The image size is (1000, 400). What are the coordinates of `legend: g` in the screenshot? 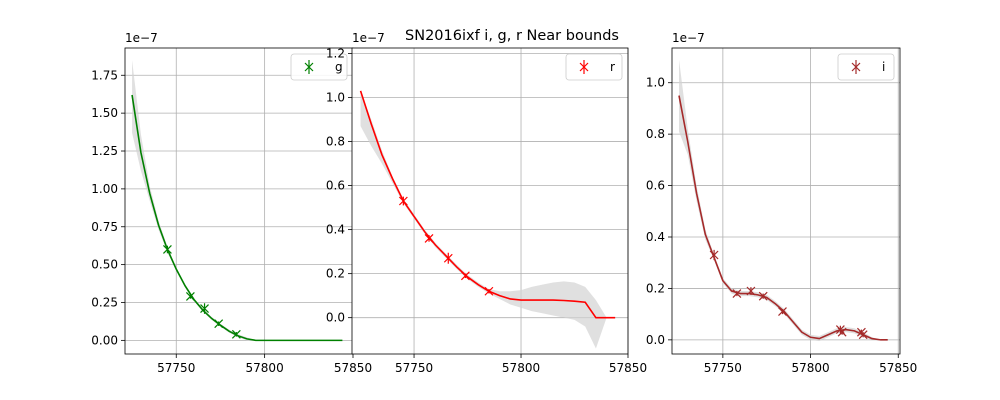 It's located at (319, 67).